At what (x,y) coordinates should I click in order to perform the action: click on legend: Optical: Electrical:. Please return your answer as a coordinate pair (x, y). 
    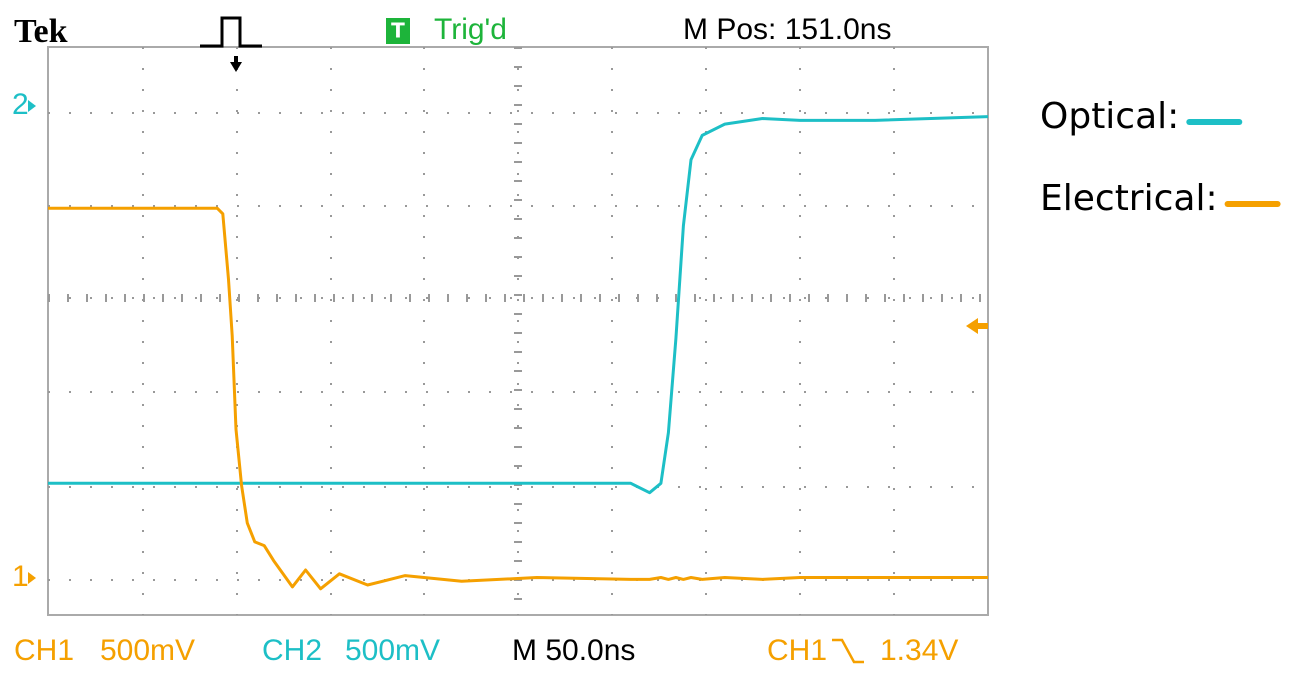
    Looking at the image, I should click on (1160, 157).